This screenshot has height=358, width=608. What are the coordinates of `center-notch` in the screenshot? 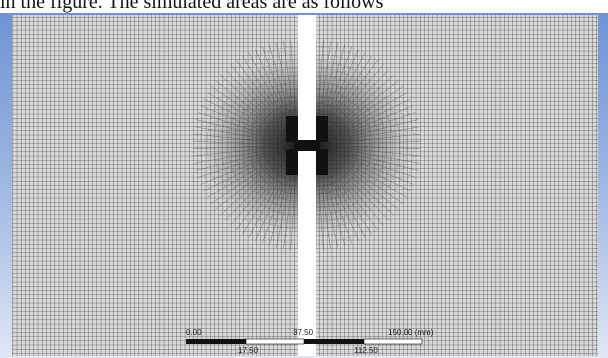 It's located at (307, 145).